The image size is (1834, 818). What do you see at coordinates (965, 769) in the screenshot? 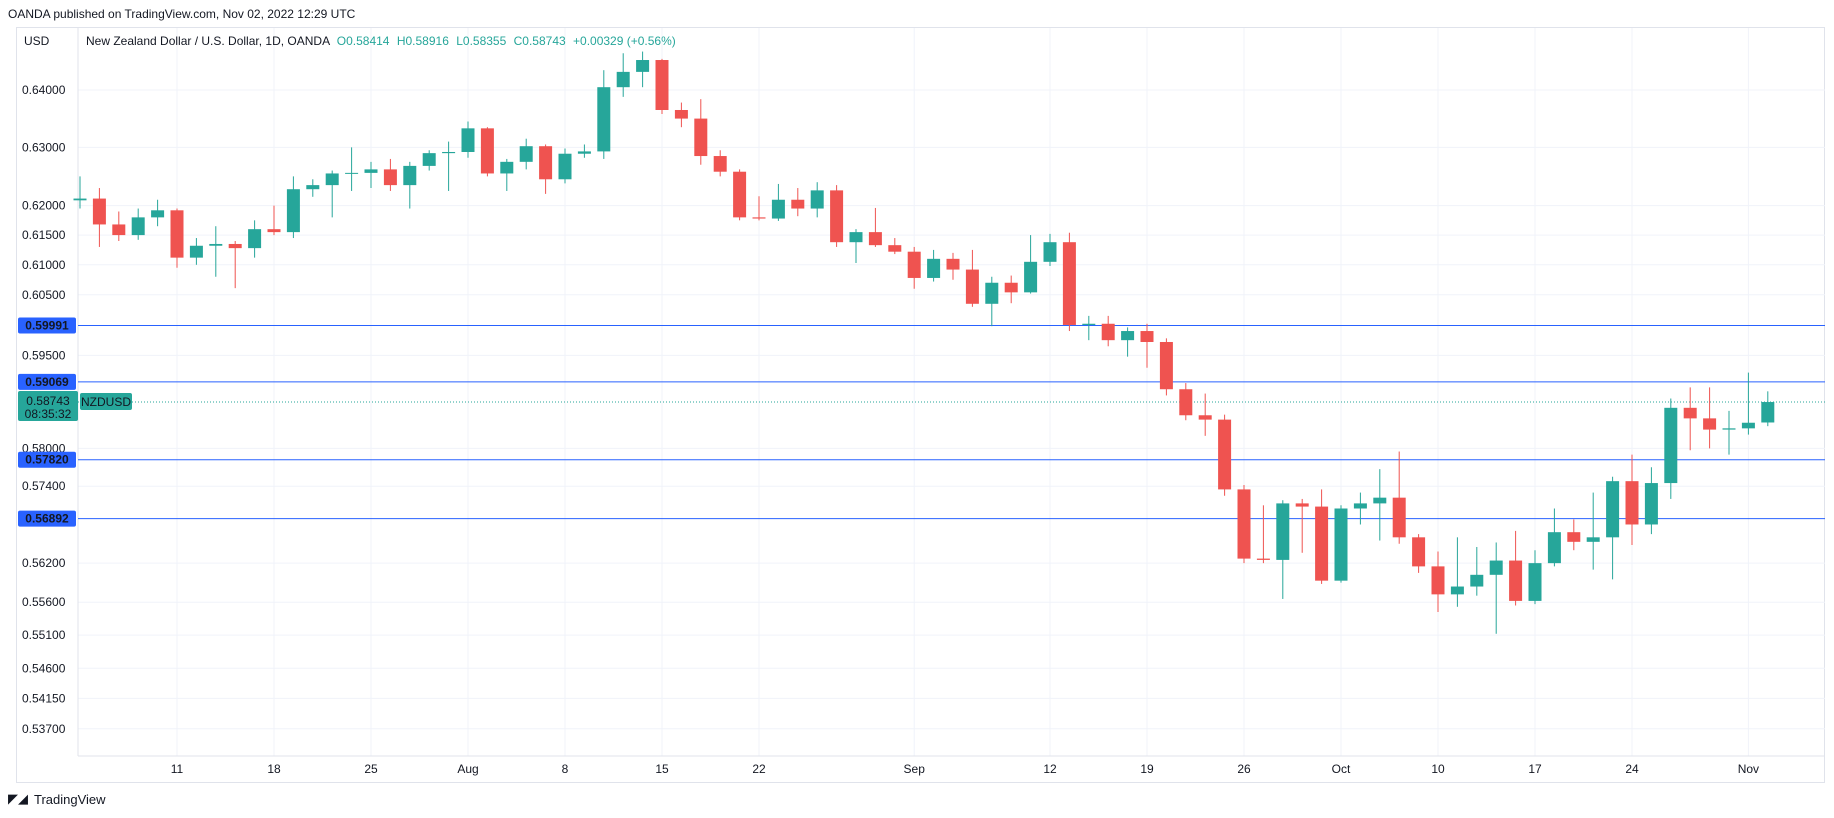
I see `x-axis: 111825Aug81522Sep121926Oct101724Nov8` at bounding box center [965, 769].